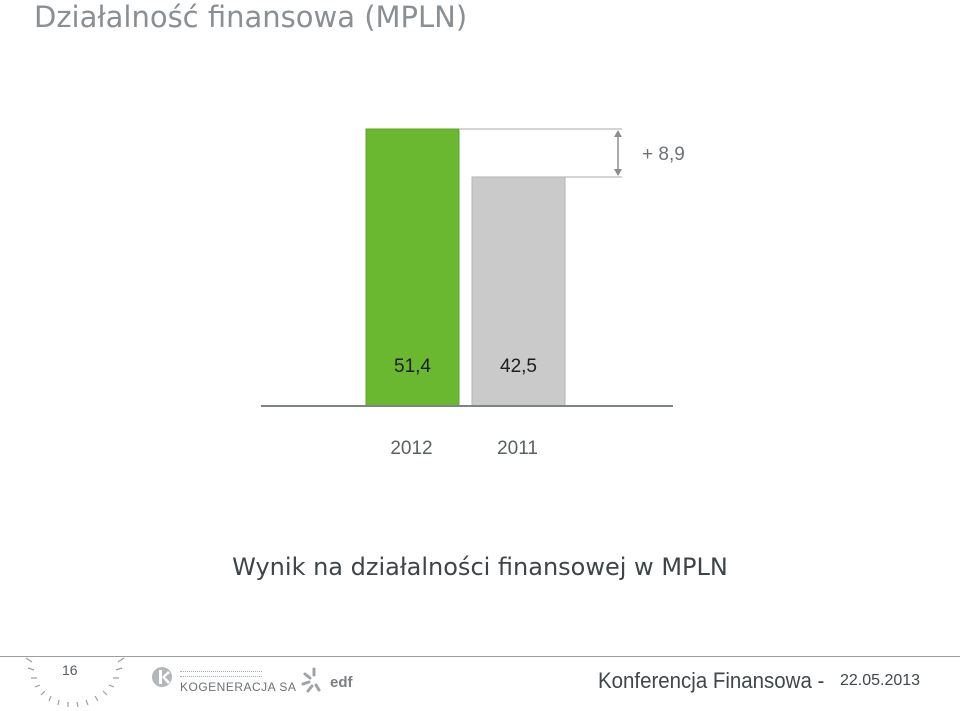  I want to click on seal-icon, so click(75, 682).